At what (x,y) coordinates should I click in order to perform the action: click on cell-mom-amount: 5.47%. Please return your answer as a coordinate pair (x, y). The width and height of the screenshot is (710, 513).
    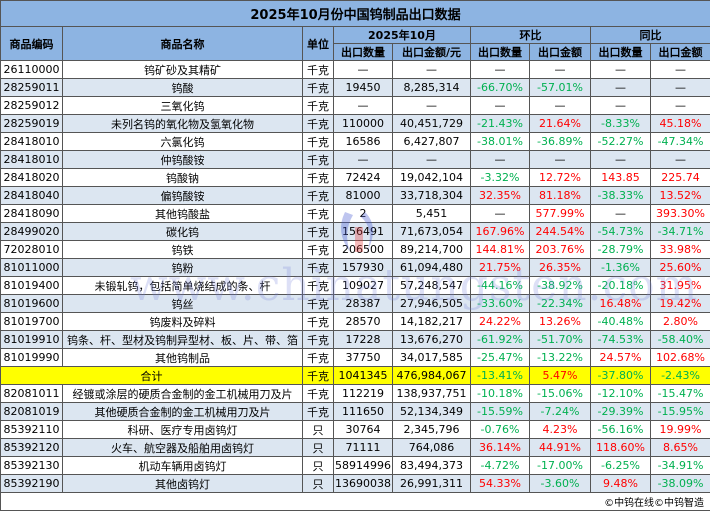
    Looking at the image, I should click on (560, 375).